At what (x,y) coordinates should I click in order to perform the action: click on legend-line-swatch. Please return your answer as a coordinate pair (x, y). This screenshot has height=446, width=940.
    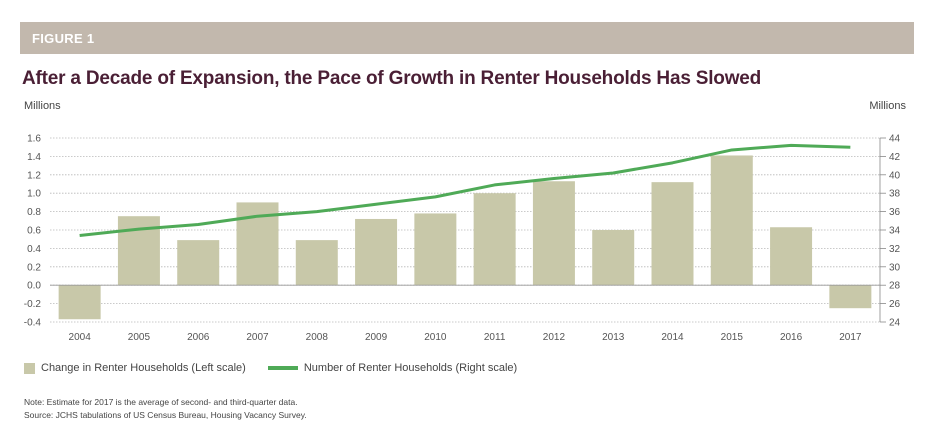
    Looking at the image, I should click on (282, 368).